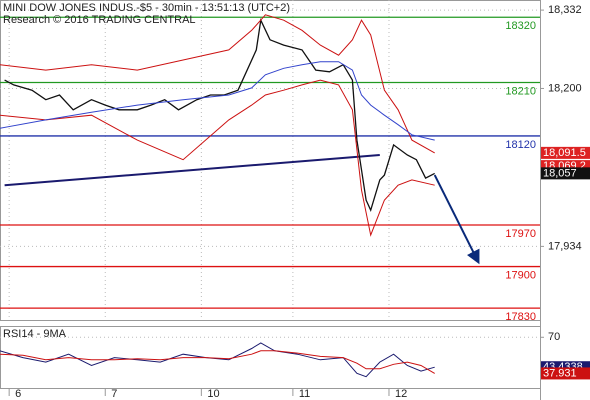  What do you see at coordinates (560, 373) in the screenshot?
I see `value-tag-label: 37.931` at bounding box center [560, 373].